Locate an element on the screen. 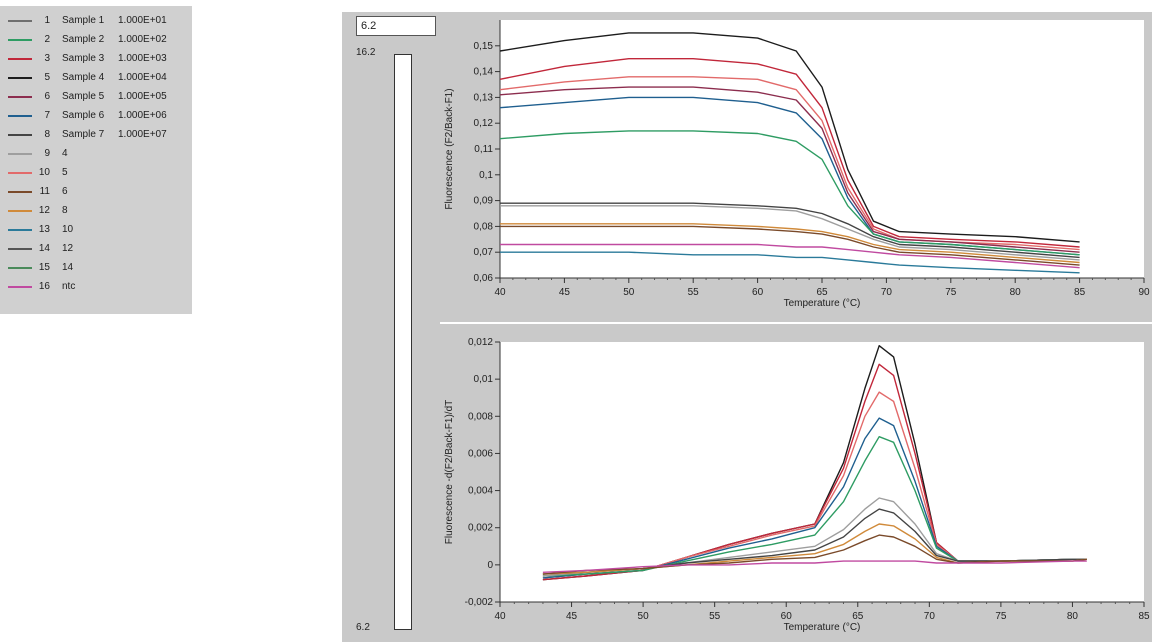 The image size is (1152, 642). legend-item: 2 Sample 2 1.000E+02 is located at coordinates (96, 40).